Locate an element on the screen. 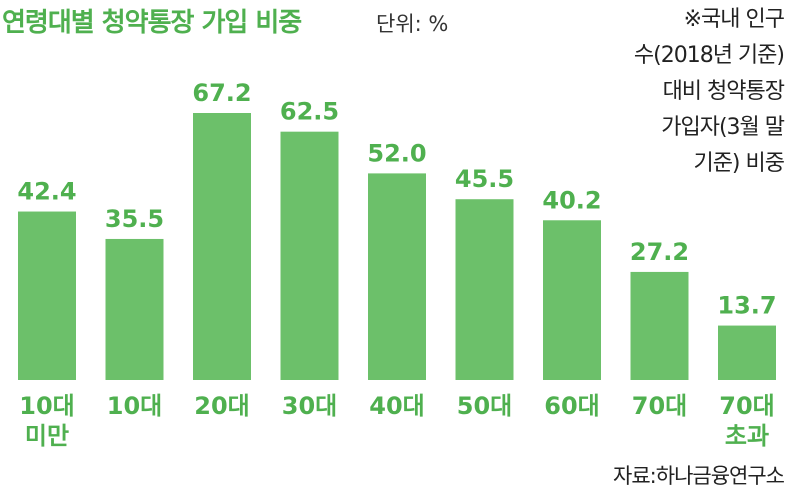 Image resolution: width=792 pixels, height=494 pixels. data-label: 52.0 is located at coordinates (396, 153).